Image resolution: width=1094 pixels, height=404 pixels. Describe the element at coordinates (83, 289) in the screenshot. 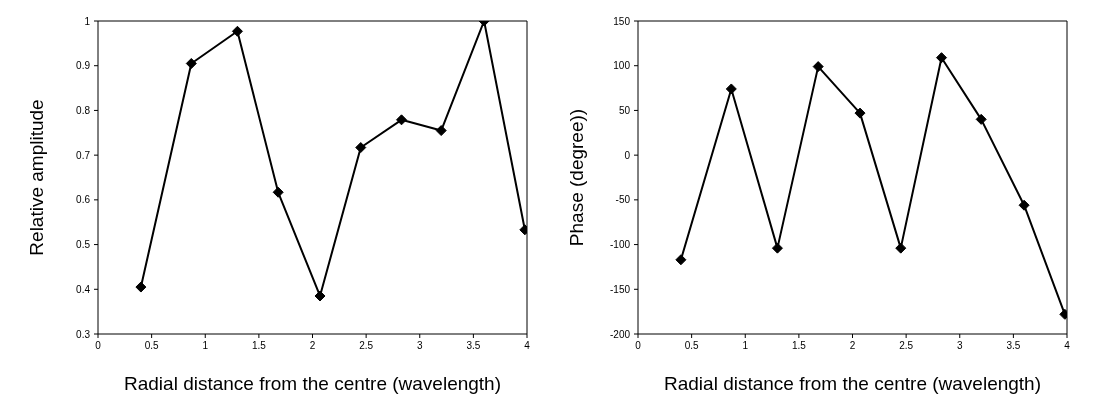

I see `y-tick-label: 0.4` at that location.